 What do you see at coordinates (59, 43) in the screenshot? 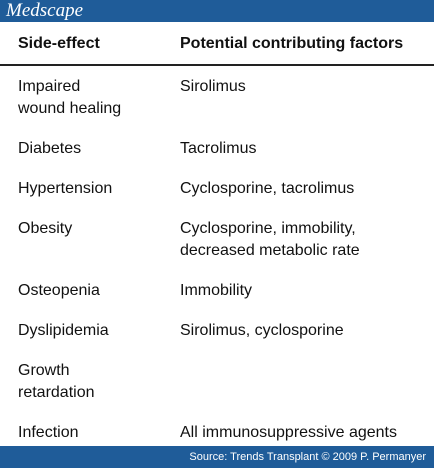
I see `column-header: Side-effect` at bounding box center [59, 43].